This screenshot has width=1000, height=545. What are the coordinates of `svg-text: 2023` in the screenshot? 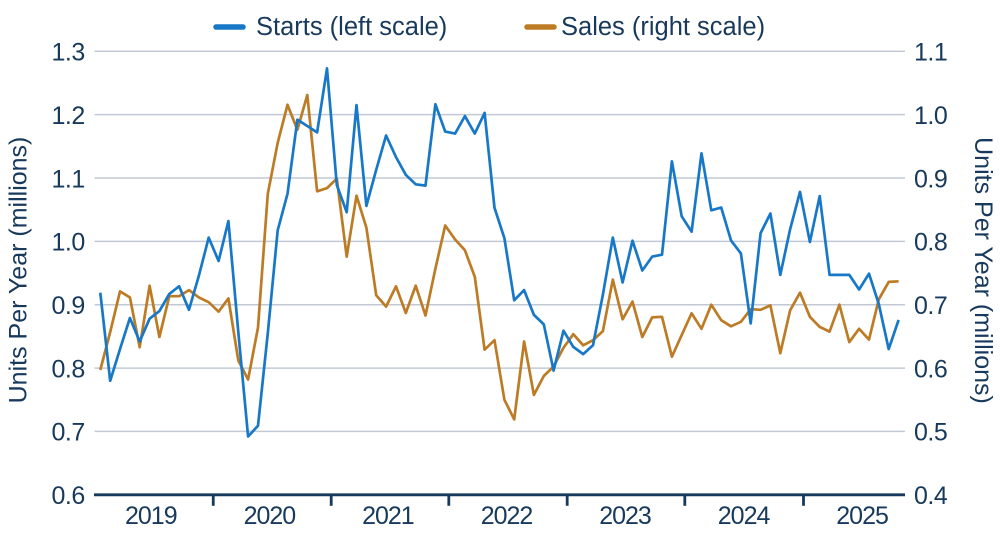 It's located at (625, 516).